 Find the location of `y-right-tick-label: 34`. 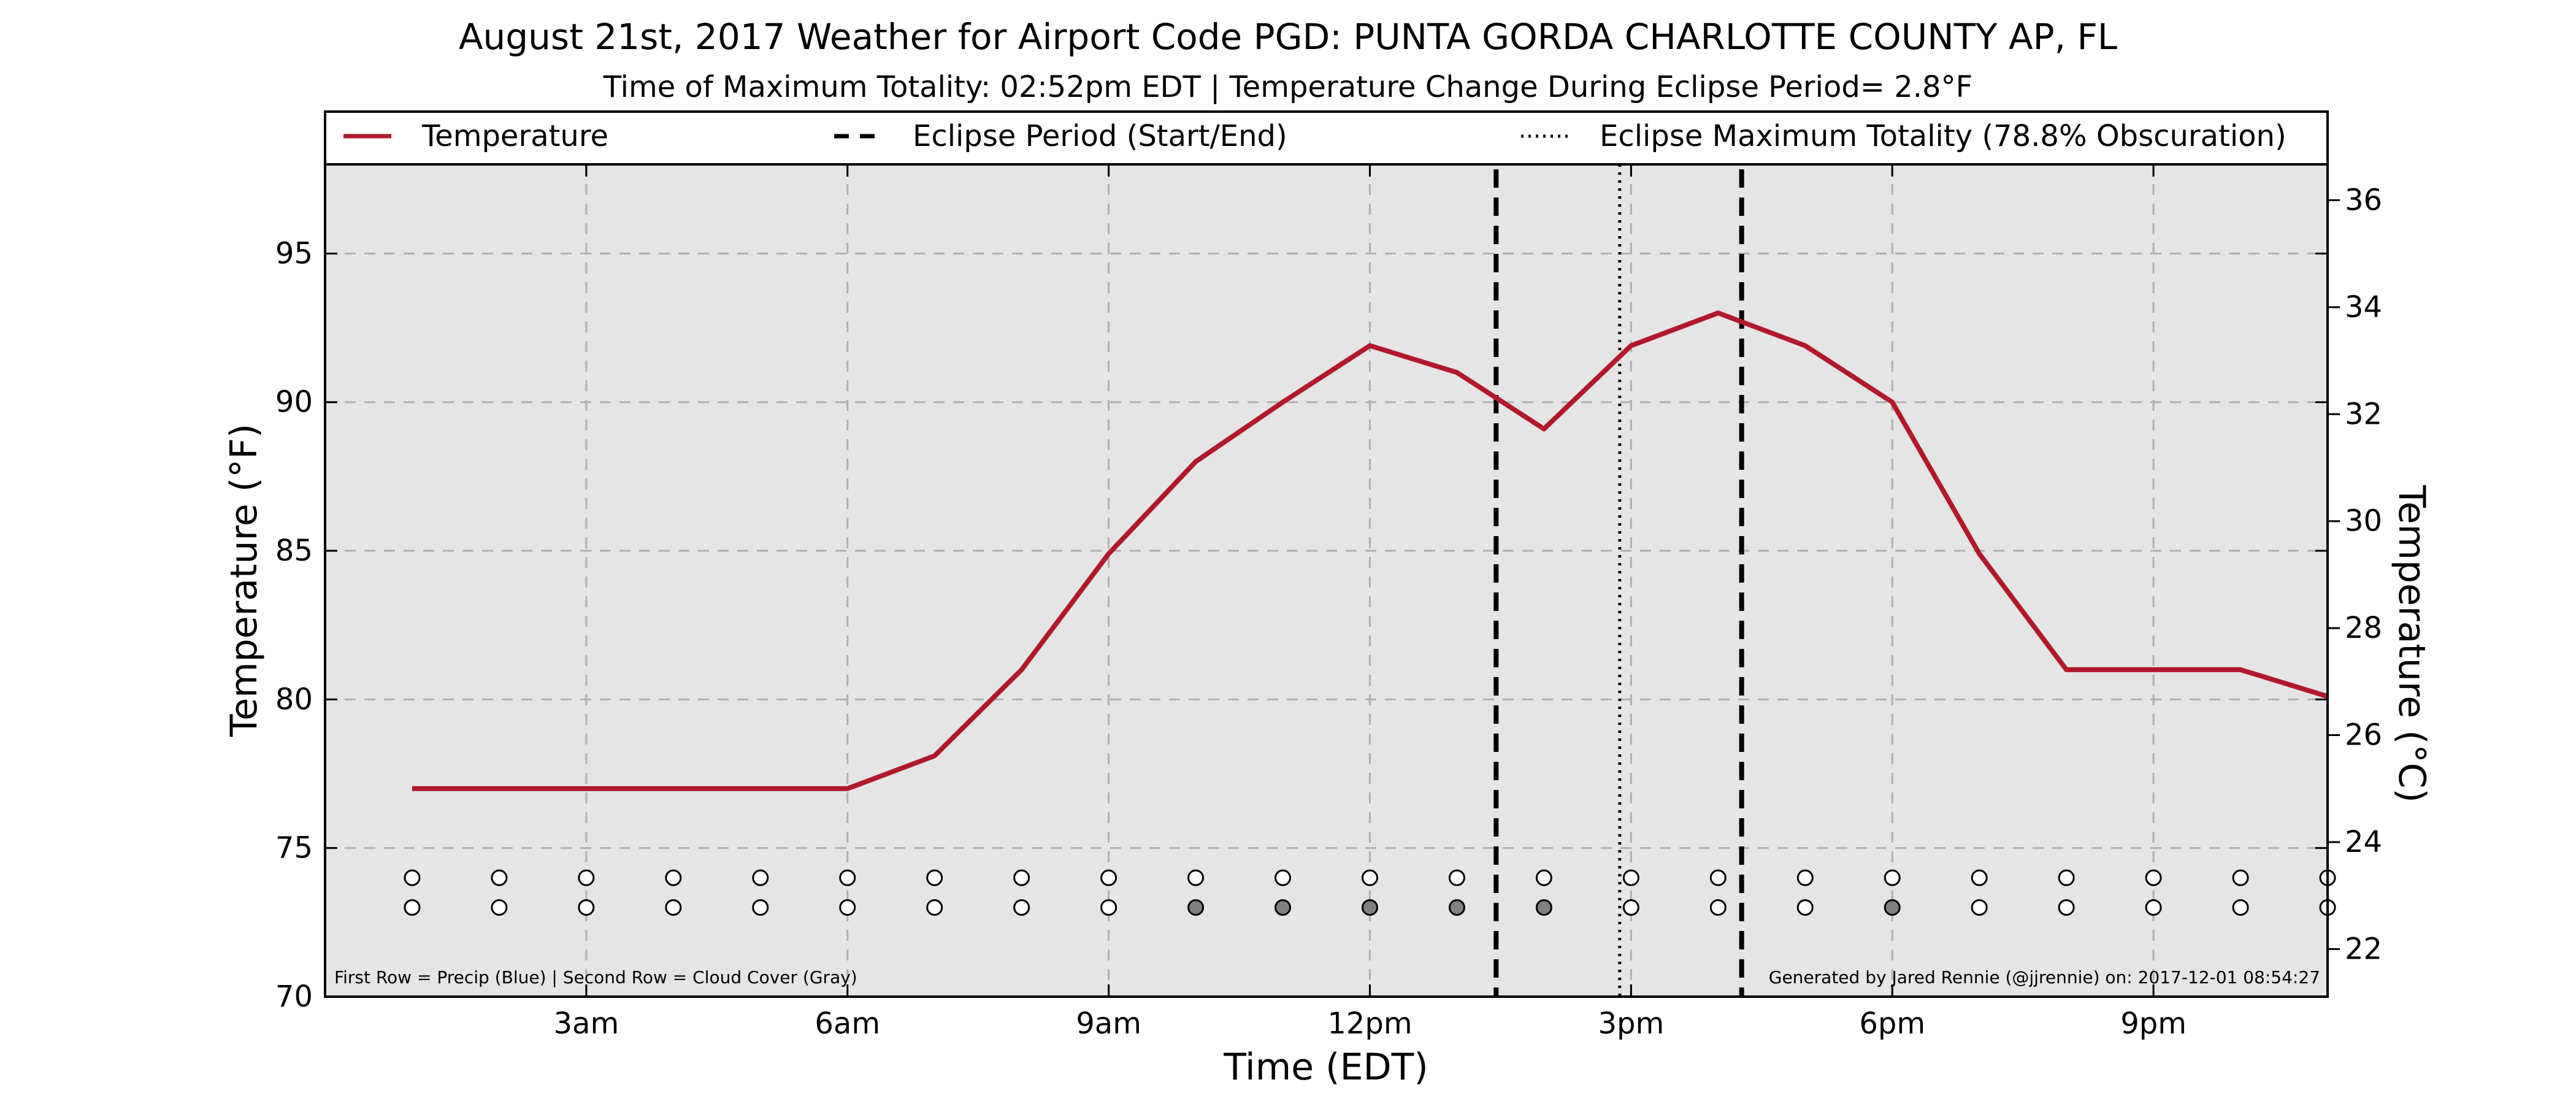

y-right-tick-label: 34 is located at coordinates (2363, 307).